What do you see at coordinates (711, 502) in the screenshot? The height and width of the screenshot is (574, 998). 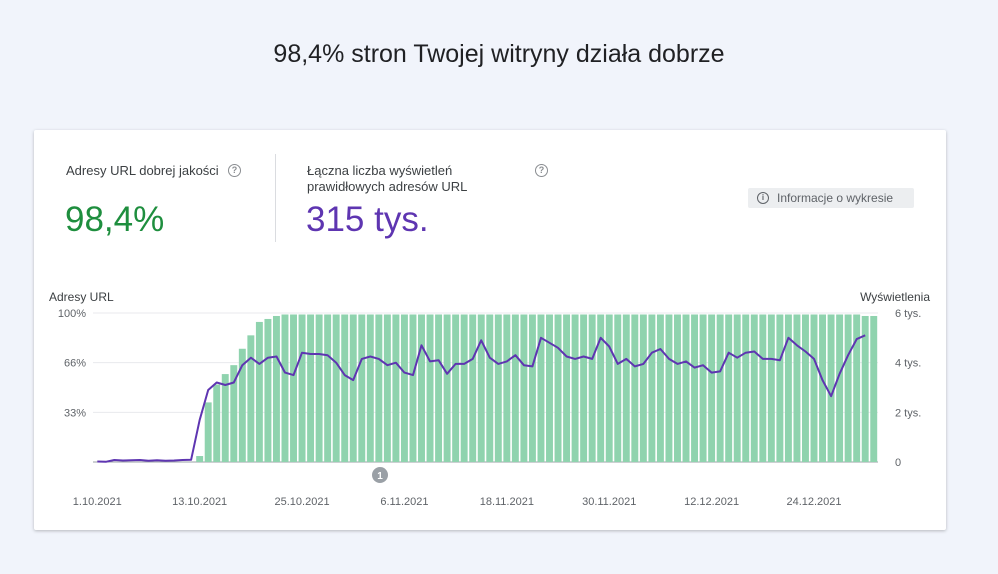 I see `x-axis-tick: 12.12.2021` at bounding box center [711, 502].